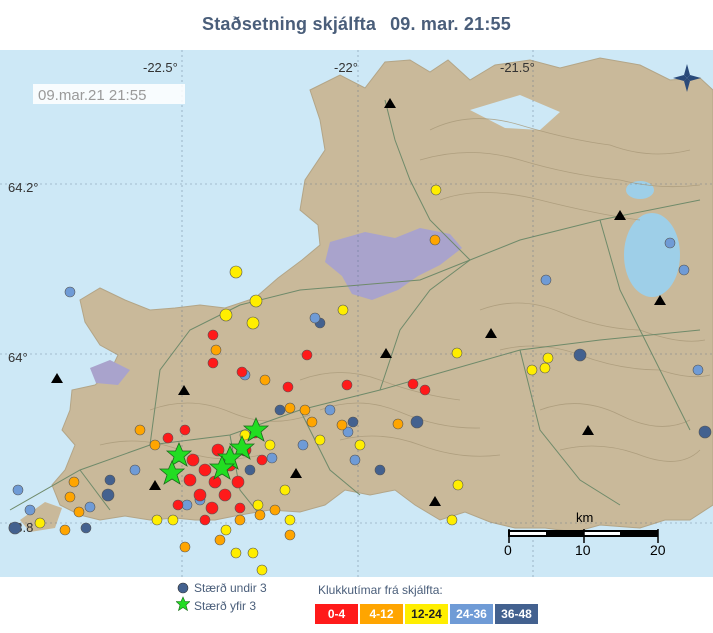 This screenshot has height=633, width=713. I want to click on lon-label-1: -22.5°, so click(160, 67).